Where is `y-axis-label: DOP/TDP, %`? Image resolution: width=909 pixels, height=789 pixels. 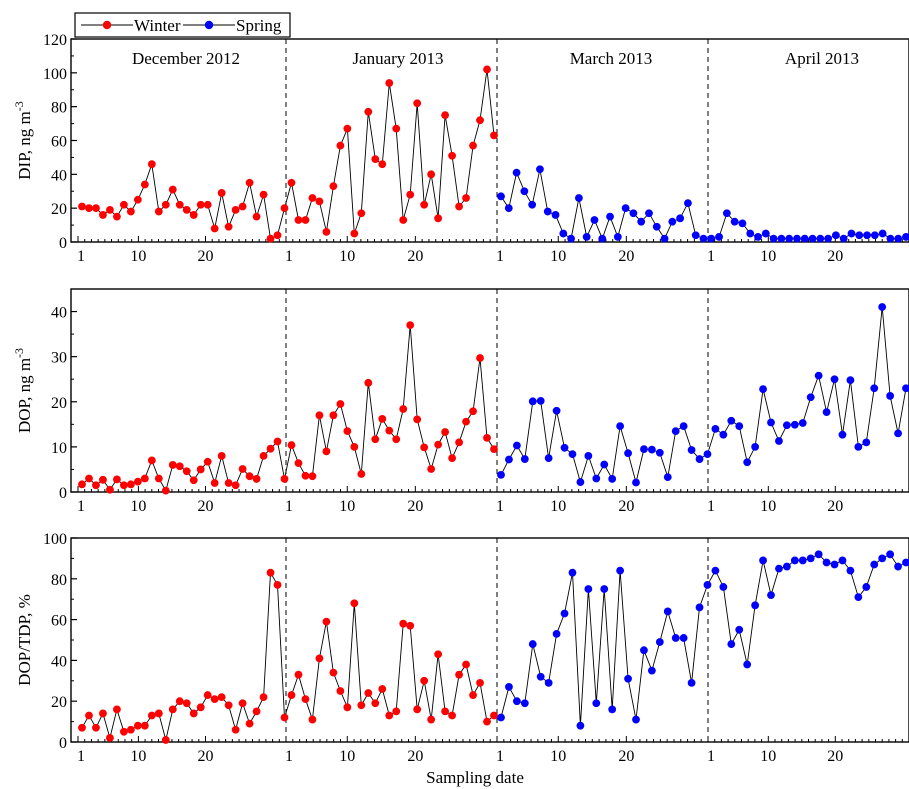 y-axis-label: DOP/TDP, % is located at coordinates (24, 640).